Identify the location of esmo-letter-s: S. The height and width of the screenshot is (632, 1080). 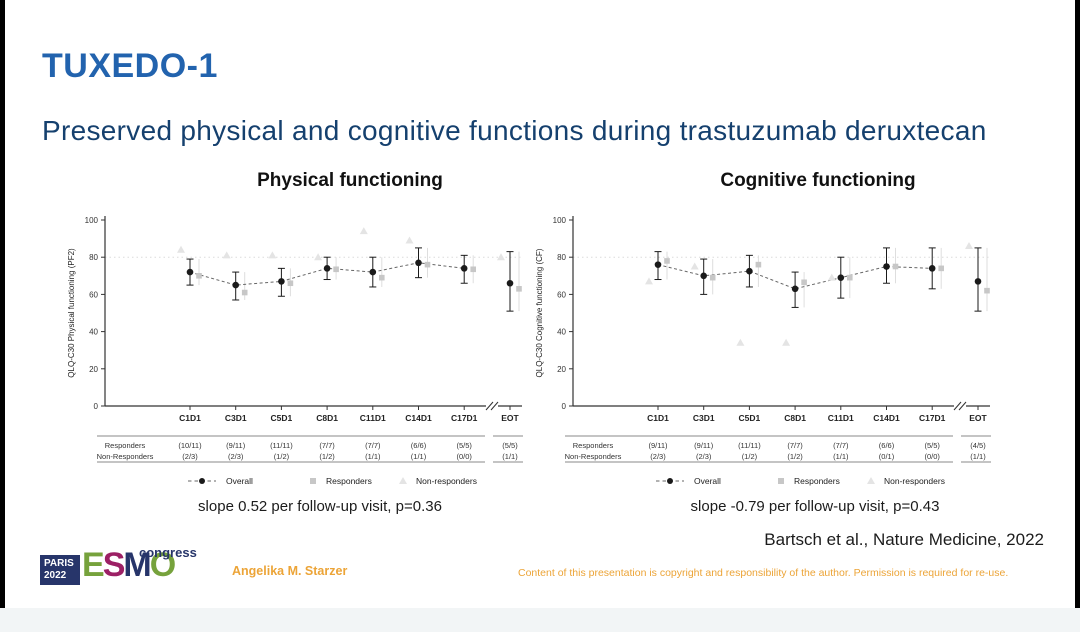
(114, 565).